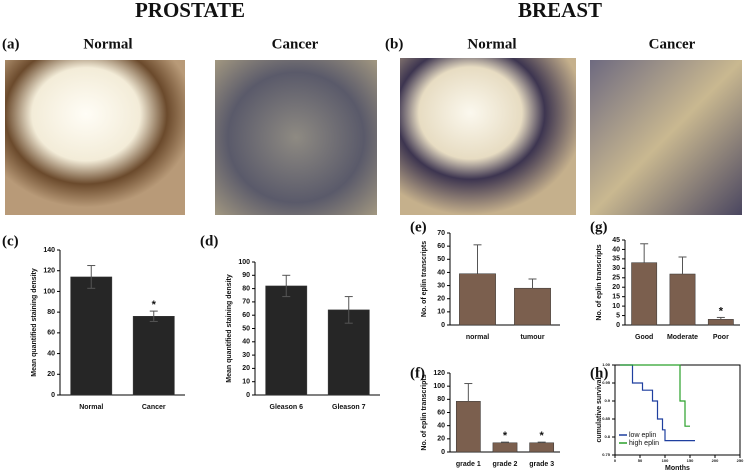 Image resolution: width=746 pixels, height=473 pixels. Describe the element at coordinates (11, 44) in the screenshot. I see `panel-label: (a)` at that location.